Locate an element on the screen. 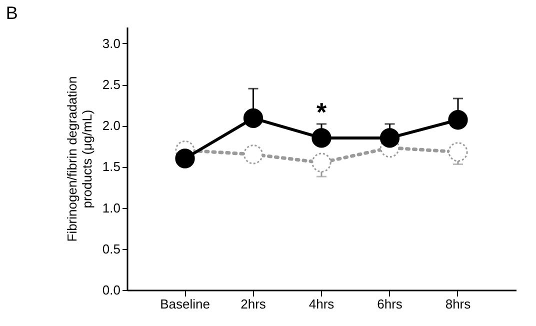 This screenshot has height=326, width=536. y-tick-label: 0.0 is located at coordinates (111, 290).